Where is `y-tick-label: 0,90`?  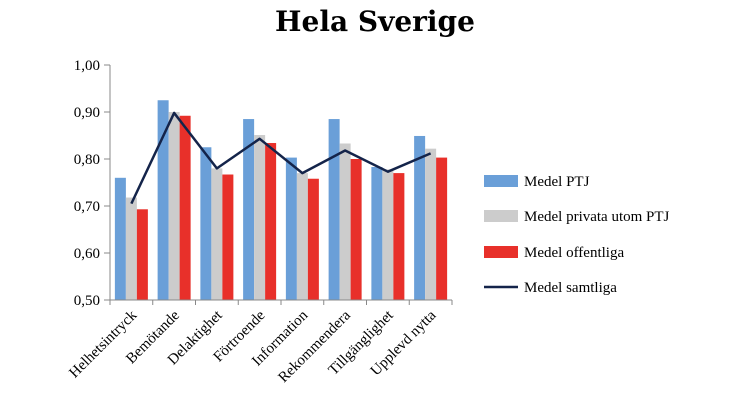
y-tick-label: 0,90 is located at coordinates (87, 113).